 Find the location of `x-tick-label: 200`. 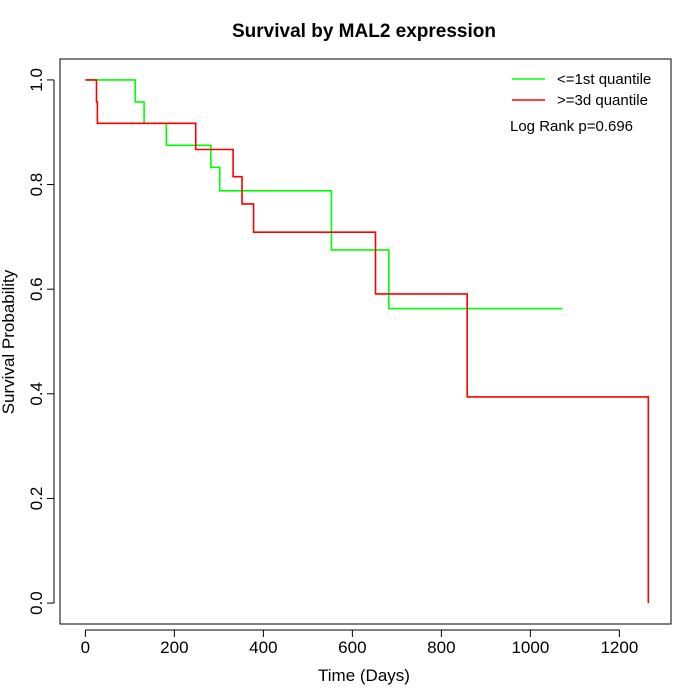

x-tick-label: 200 is located at coordinates (174, 647).